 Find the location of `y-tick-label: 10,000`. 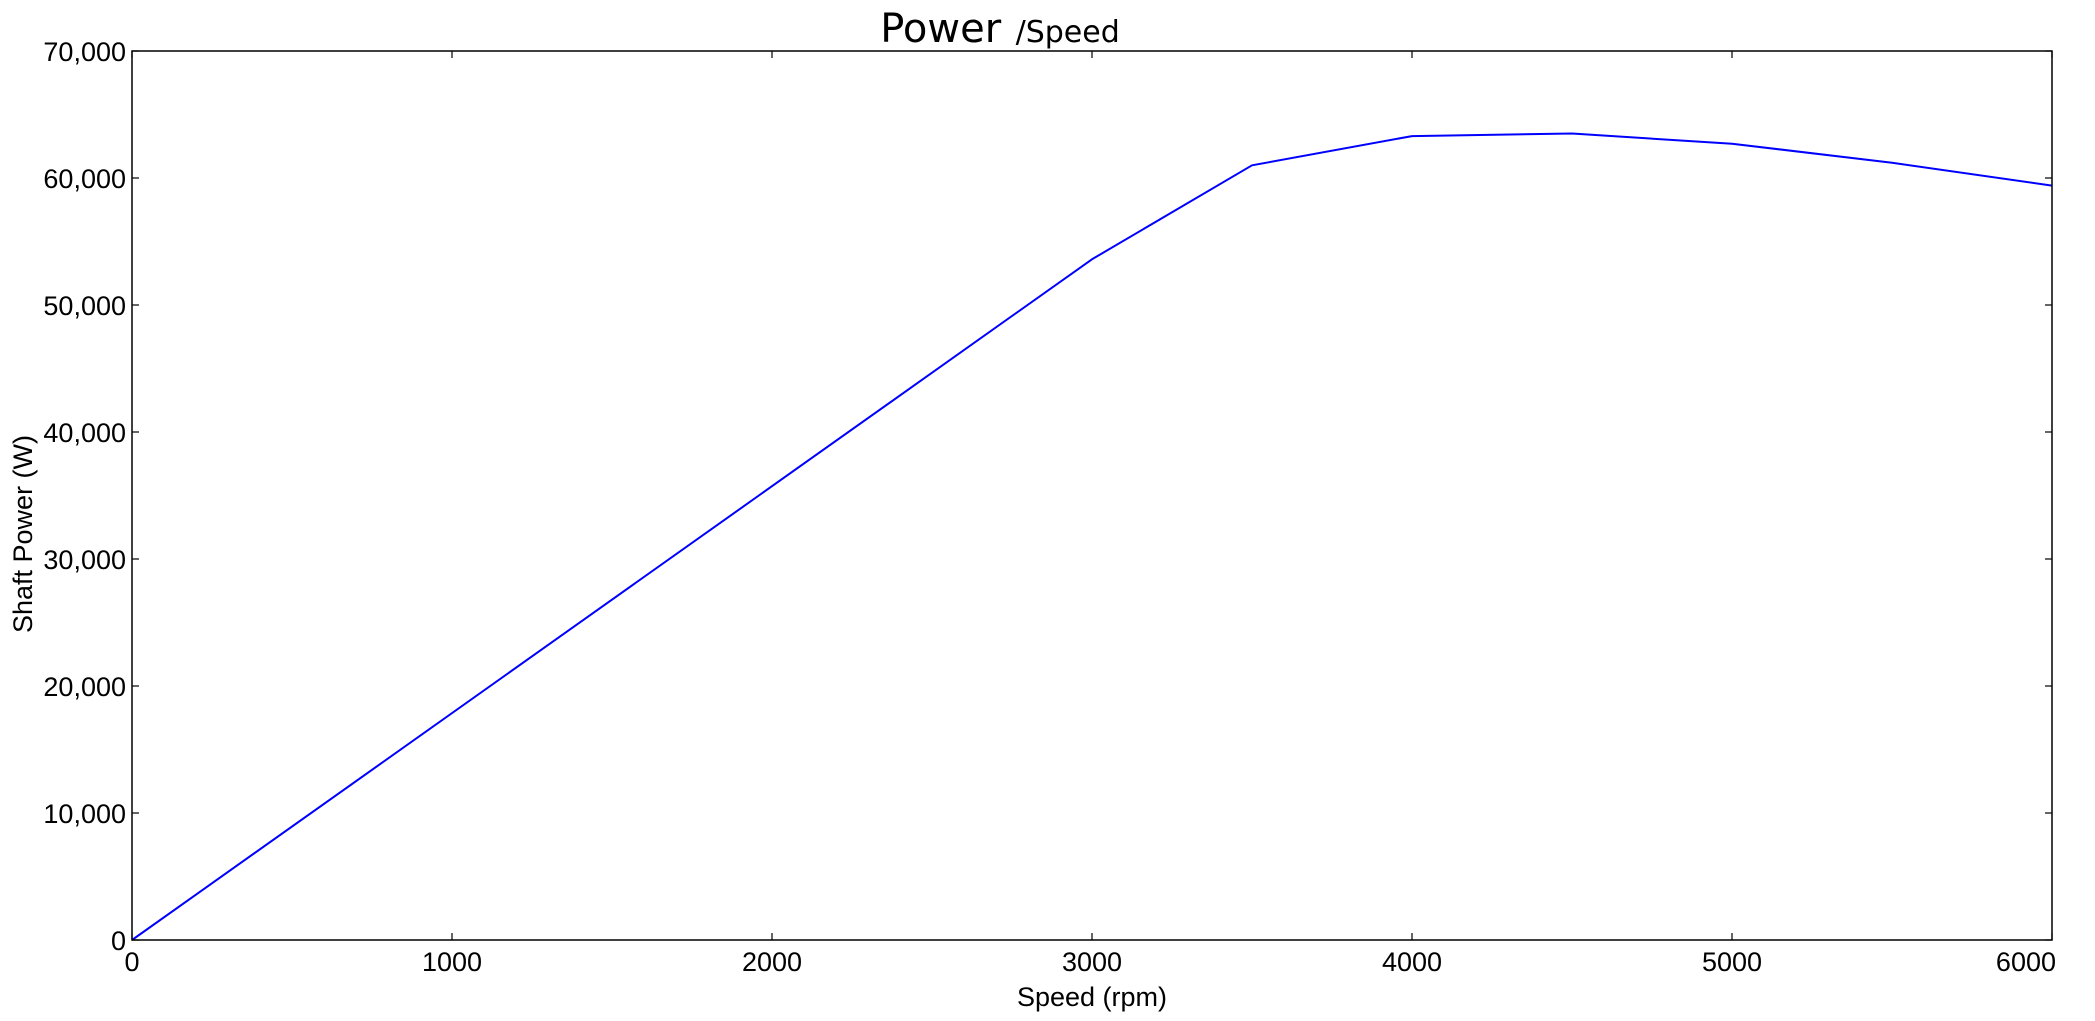

y-tick-label: 10,000 is located at coordinates (84, 814).